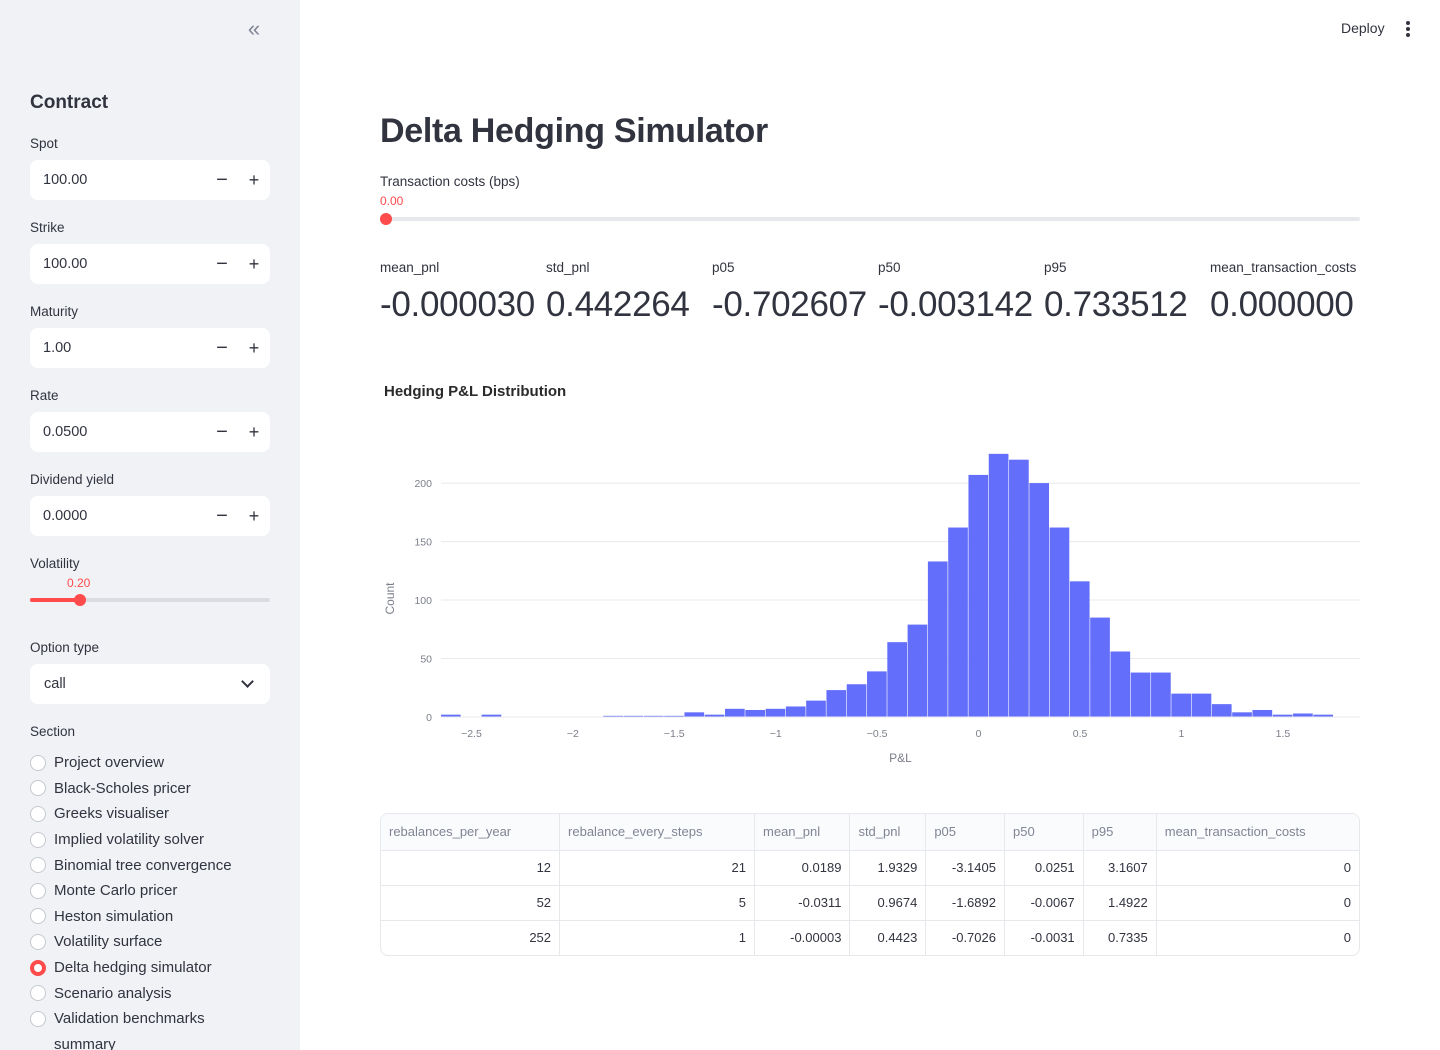  What do you see at coordinates (870, 219) in the screenshot?
I see `transaction-costs-slider` at bounding box center [870, 219].